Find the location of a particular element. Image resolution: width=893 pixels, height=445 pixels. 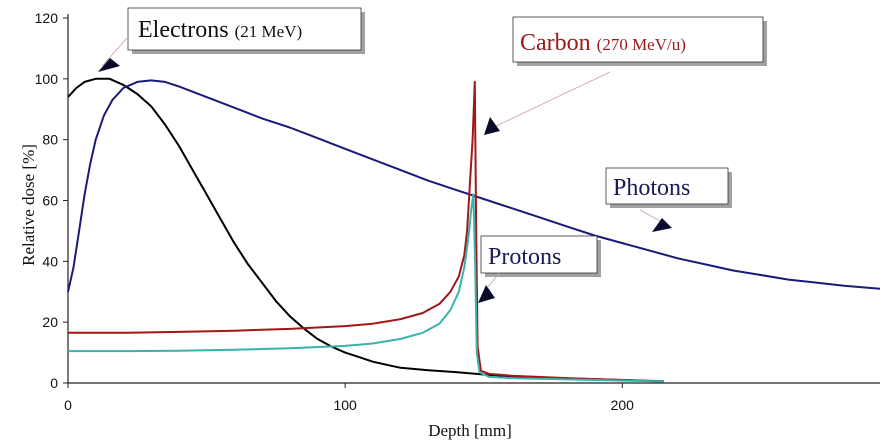

photons-annotation: Photons is located at coordinates (668, 199).